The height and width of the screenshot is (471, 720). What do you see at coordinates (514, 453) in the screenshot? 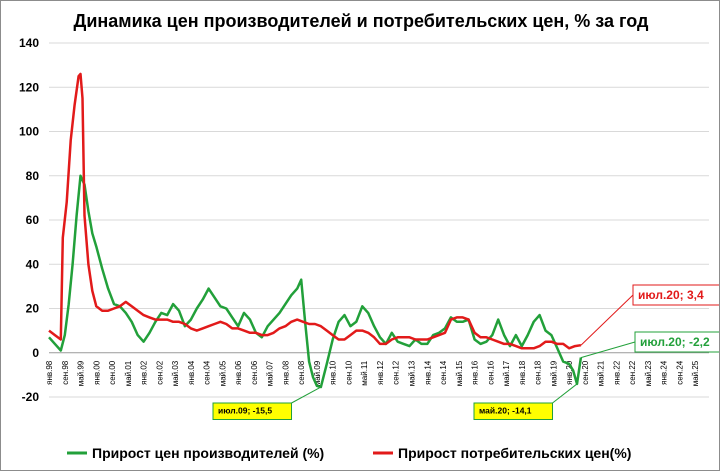
I see `legend-label: Прирост потребительских цен(%)` at bounding box center [514, 453].